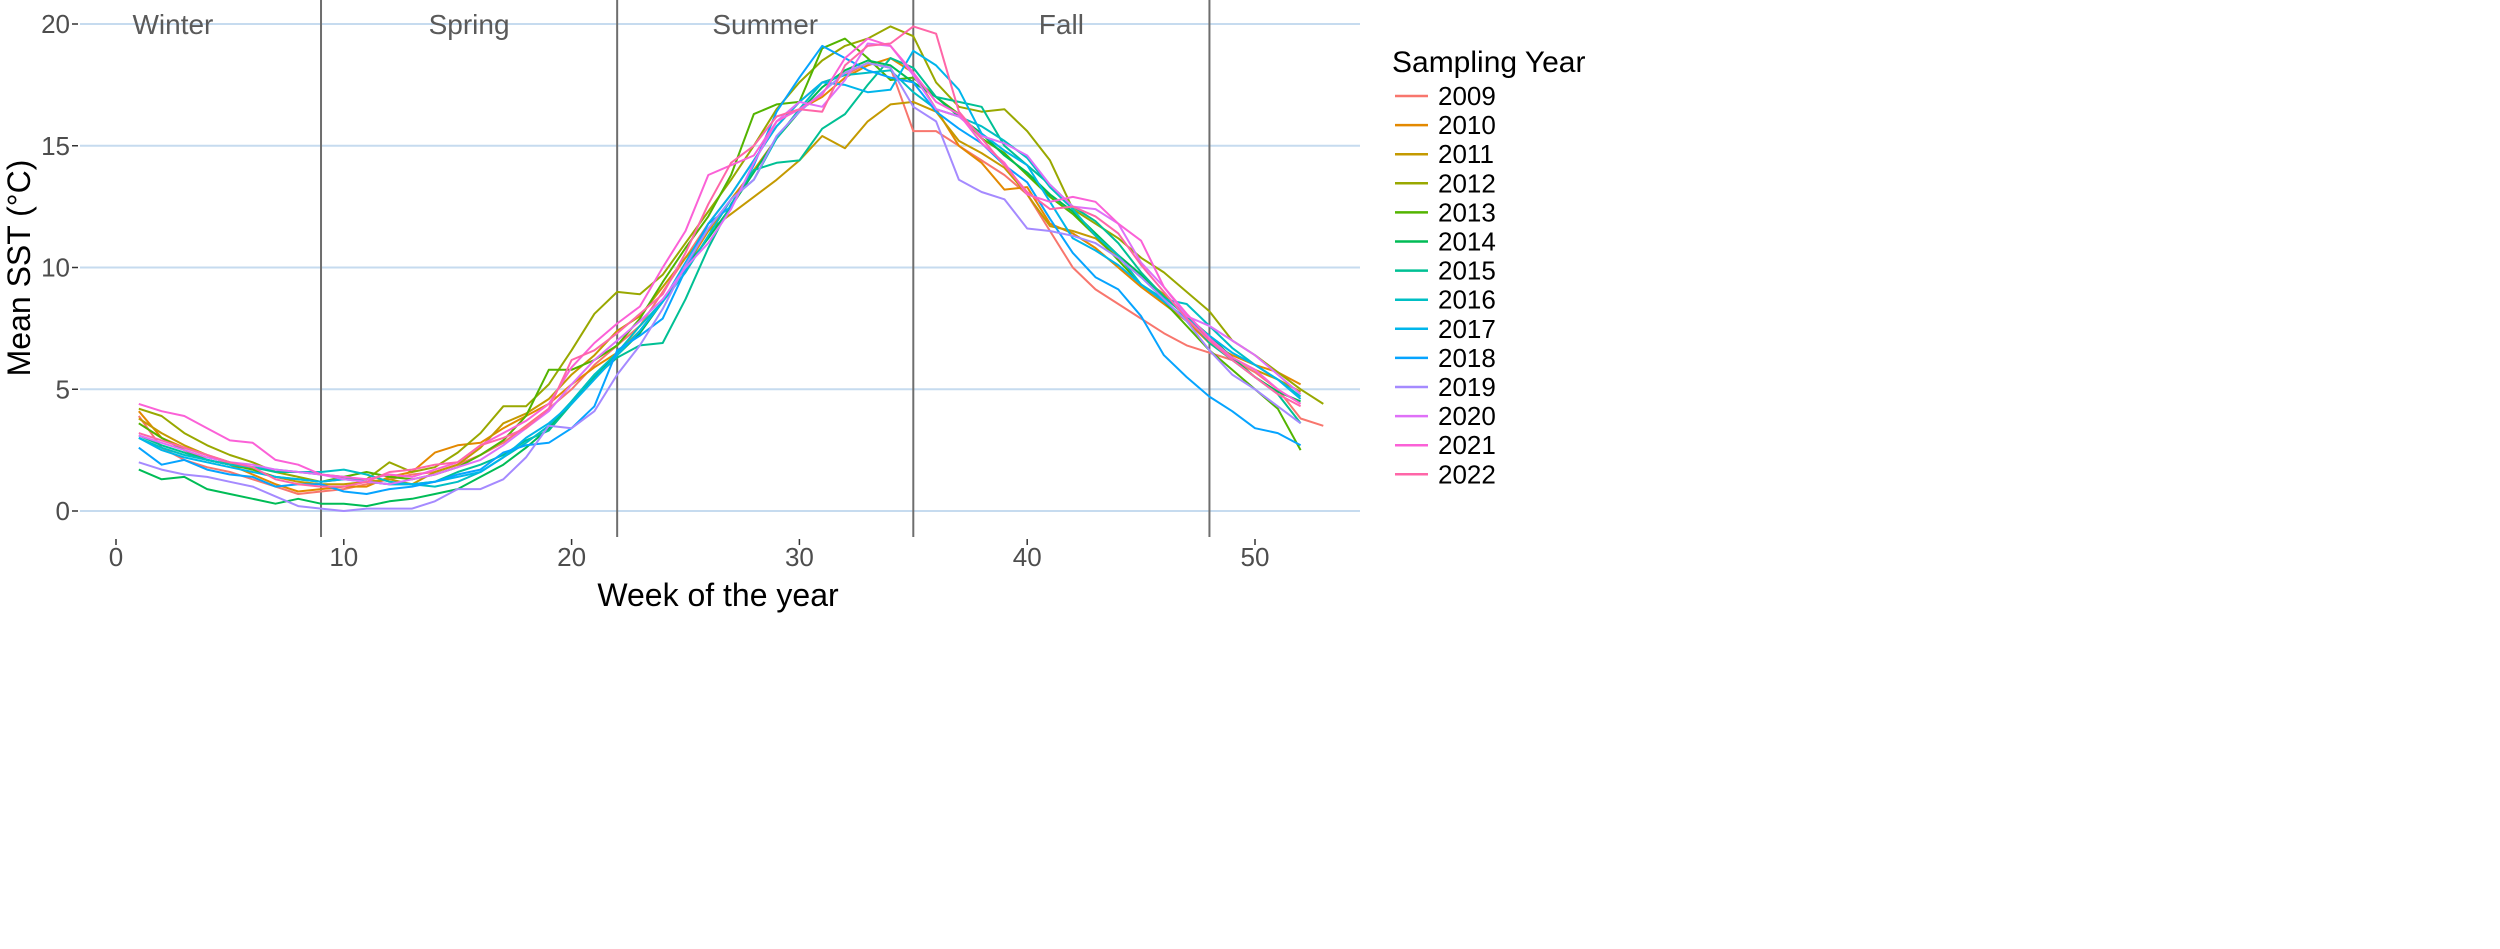  Describe the element at coordinates (1467, 242) in the screenshot. I see `legend-label: 2014` at that location.